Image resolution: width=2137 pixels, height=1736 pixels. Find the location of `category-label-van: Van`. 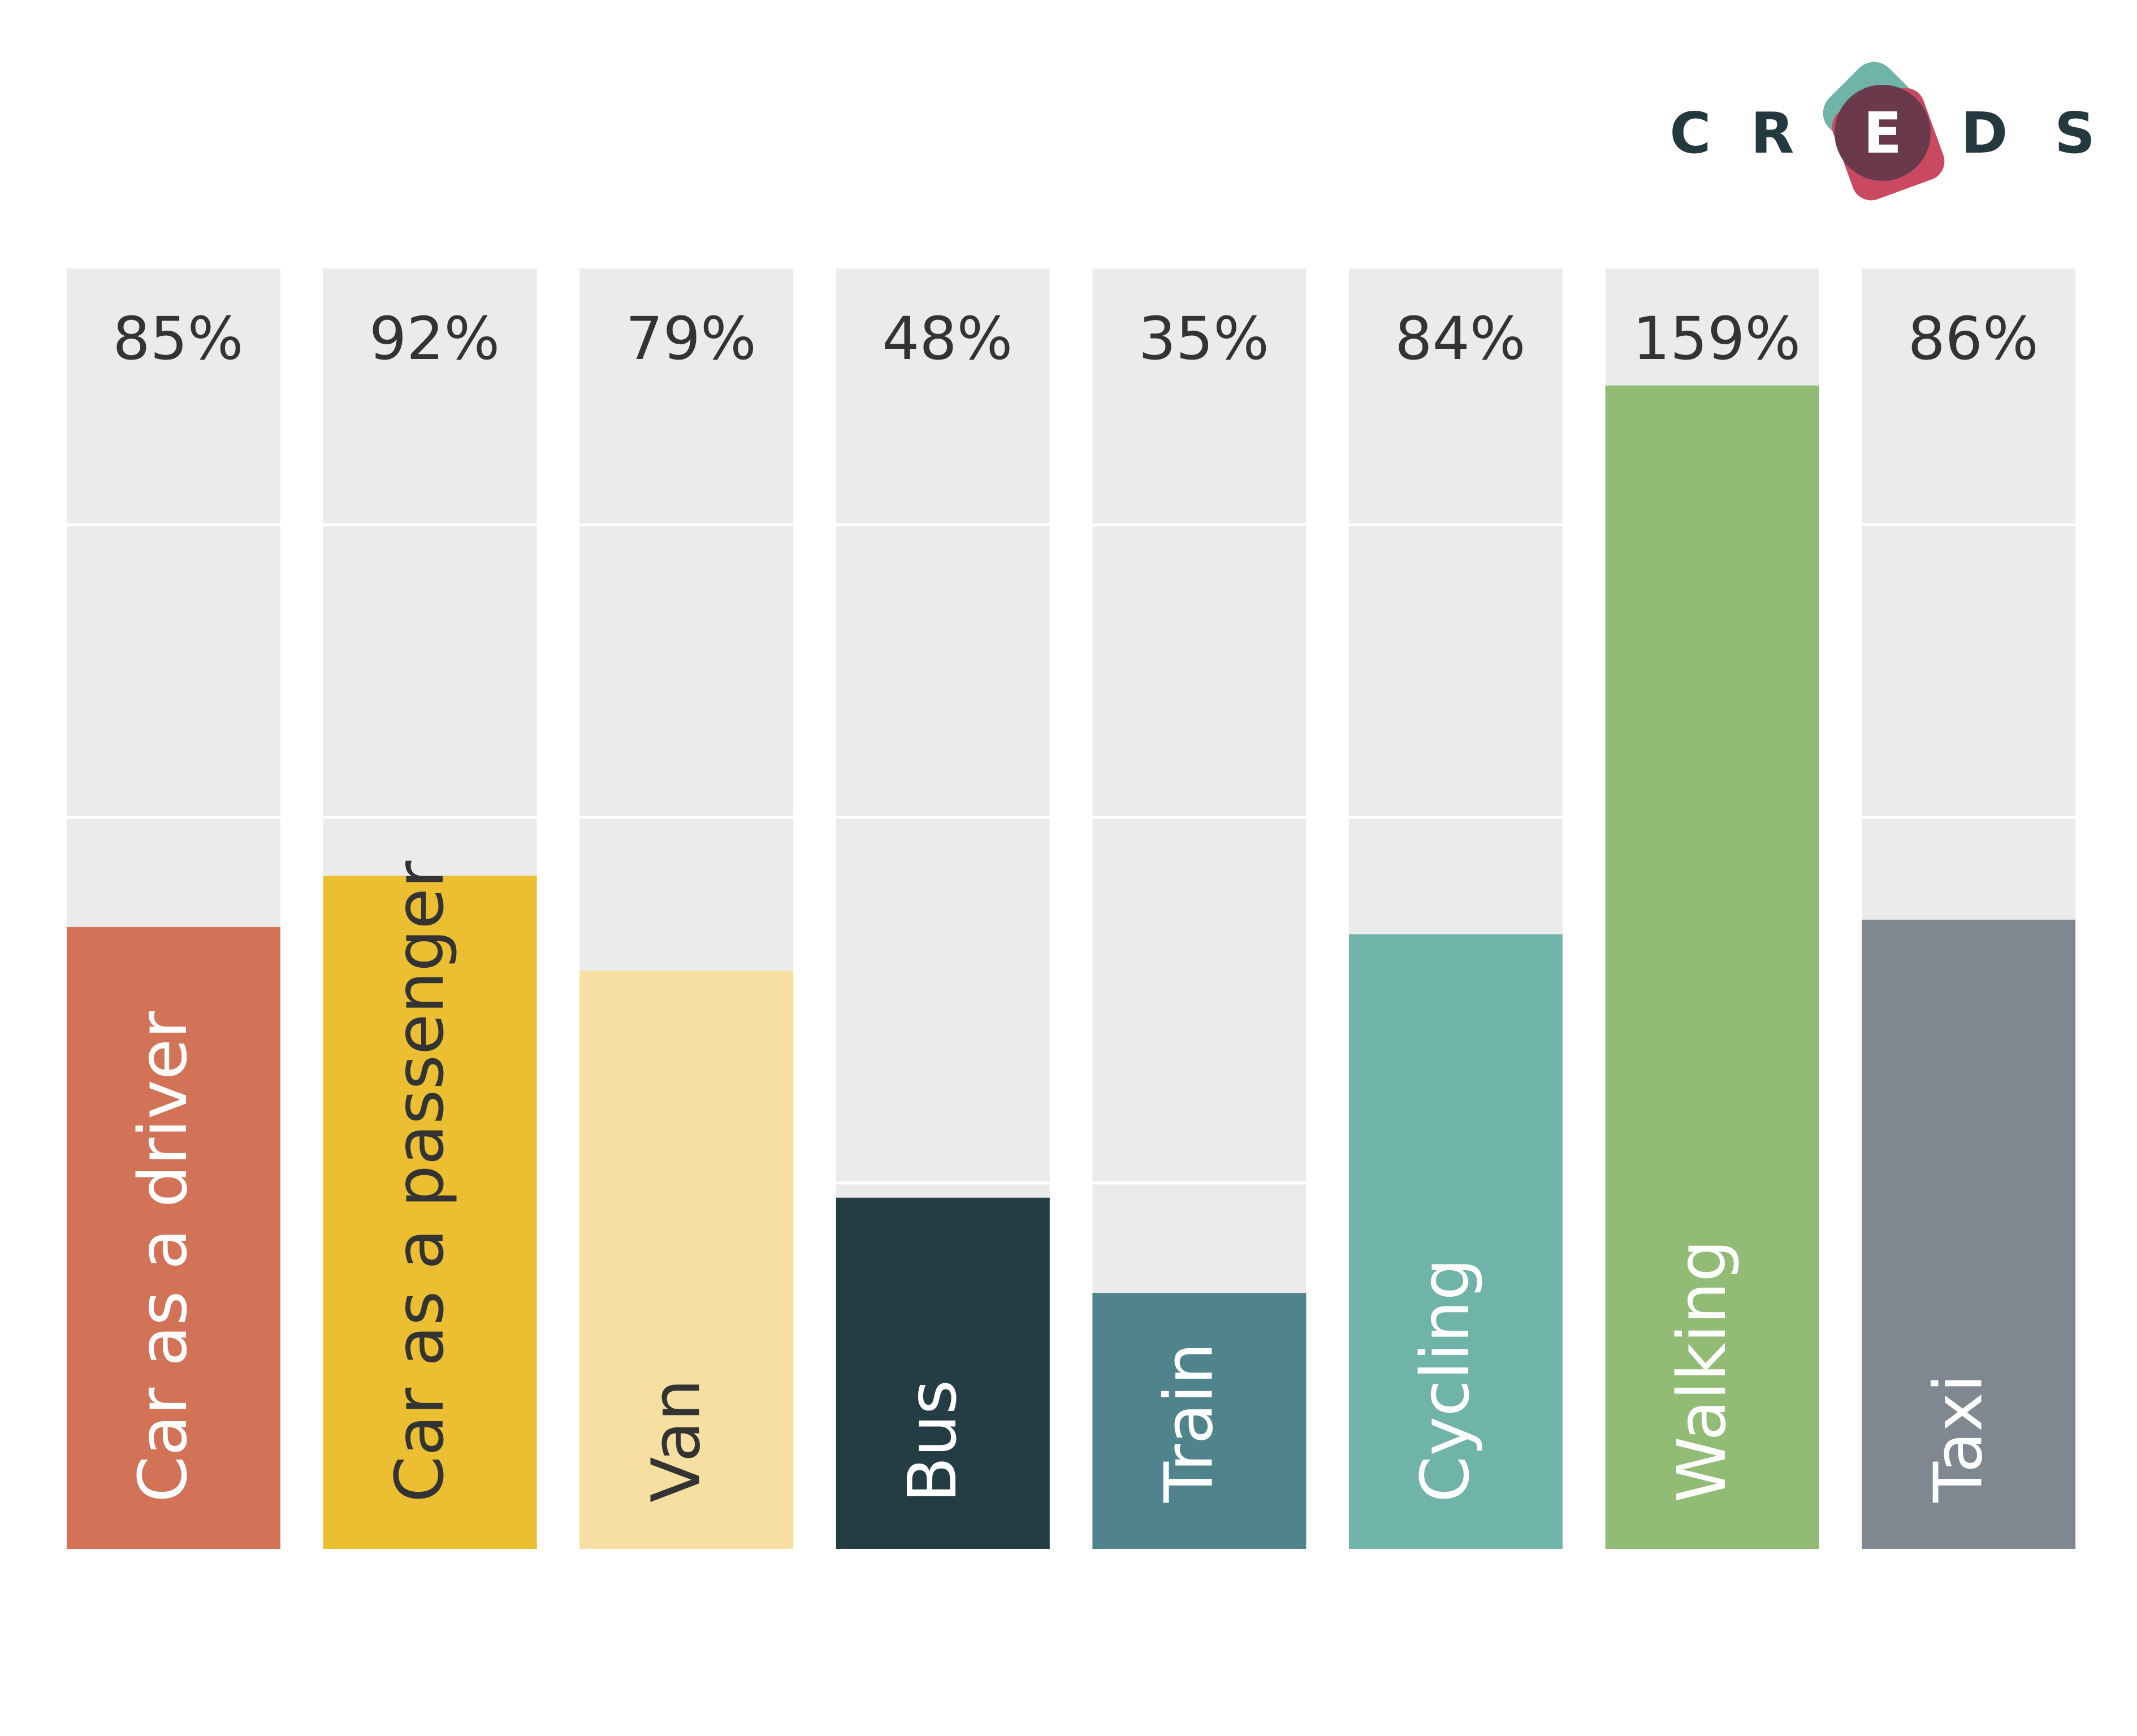

category-label-van: Van is located at coordinates (676, 1441).